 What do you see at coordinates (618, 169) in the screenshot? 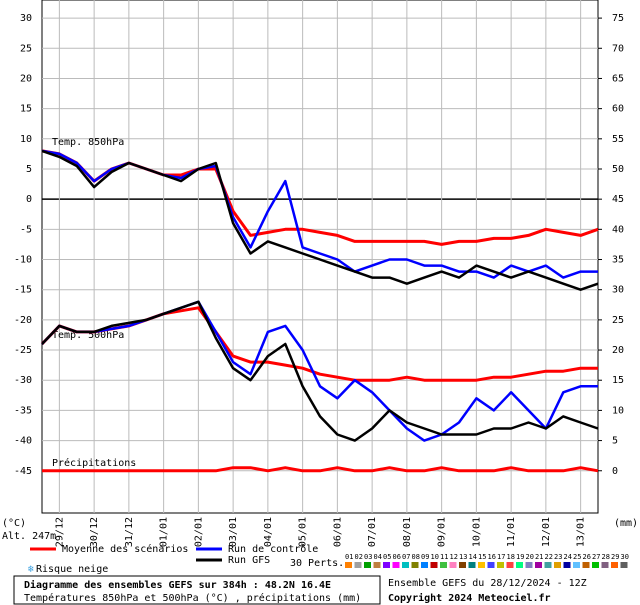
I see `y2-tick-label: 50` at bounding box center [618, 169].